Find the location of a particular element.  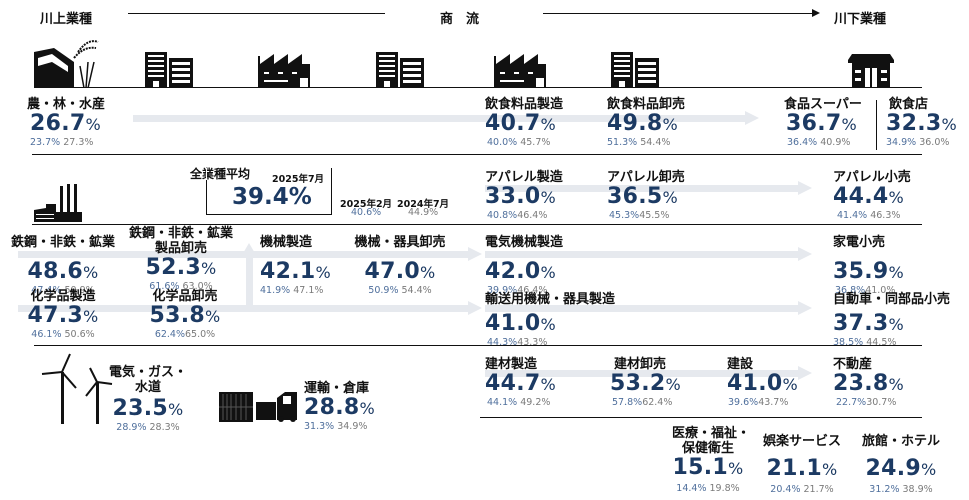

average-prev1-period: 2025年2月 is located at coordinates (366, 204).